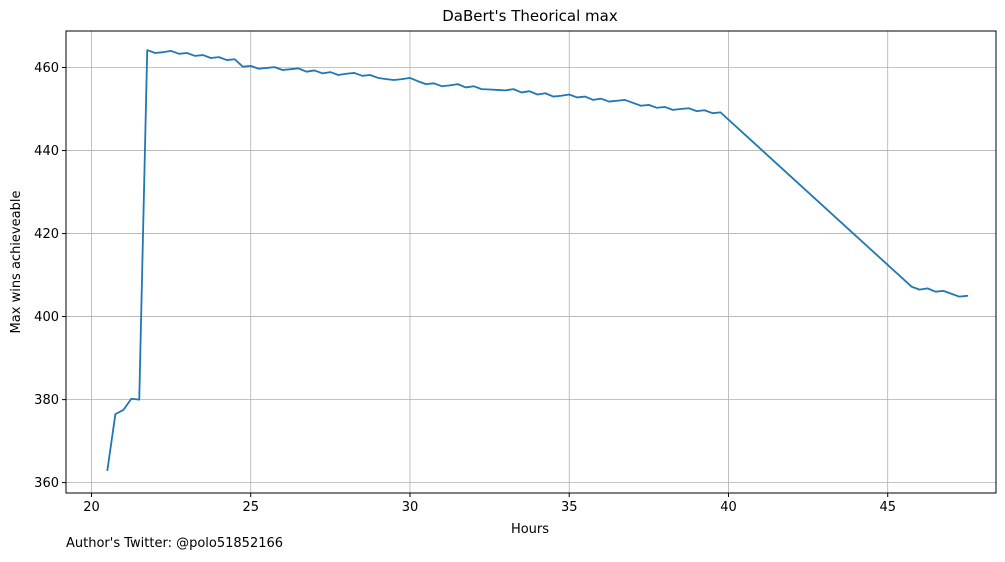 This screenshot has width=1005, height=562. I want to click on x-tick-label: 40, so click(728, 507).